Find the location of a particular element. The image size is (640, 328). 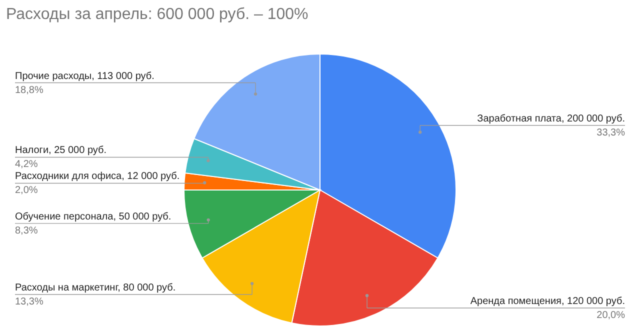

slice-label: Заработная плата, 200 000 руб. is located at coordinates (551, 118).